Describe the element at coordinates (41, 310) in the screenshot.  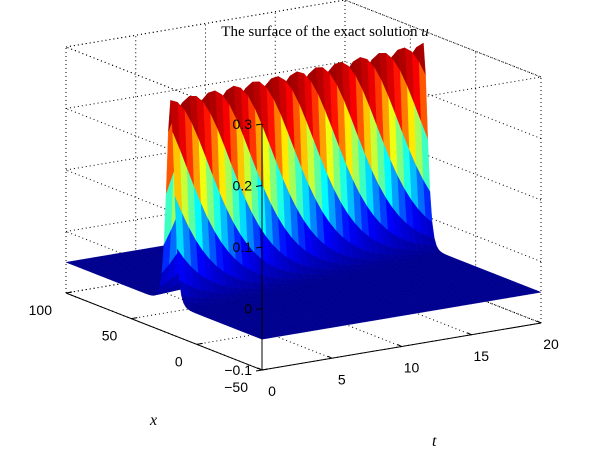
I see `x-tick-label: 100` at that location.